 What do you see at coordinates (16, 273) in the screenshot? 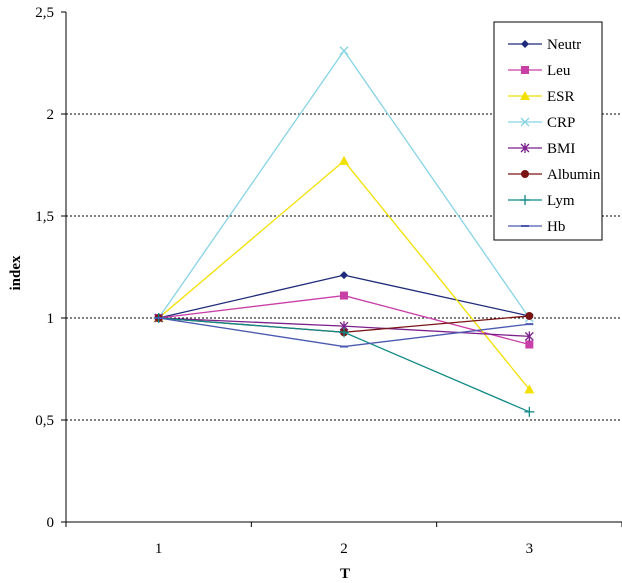
I see `y-axis-title: index` at bounding box center [16, 273].